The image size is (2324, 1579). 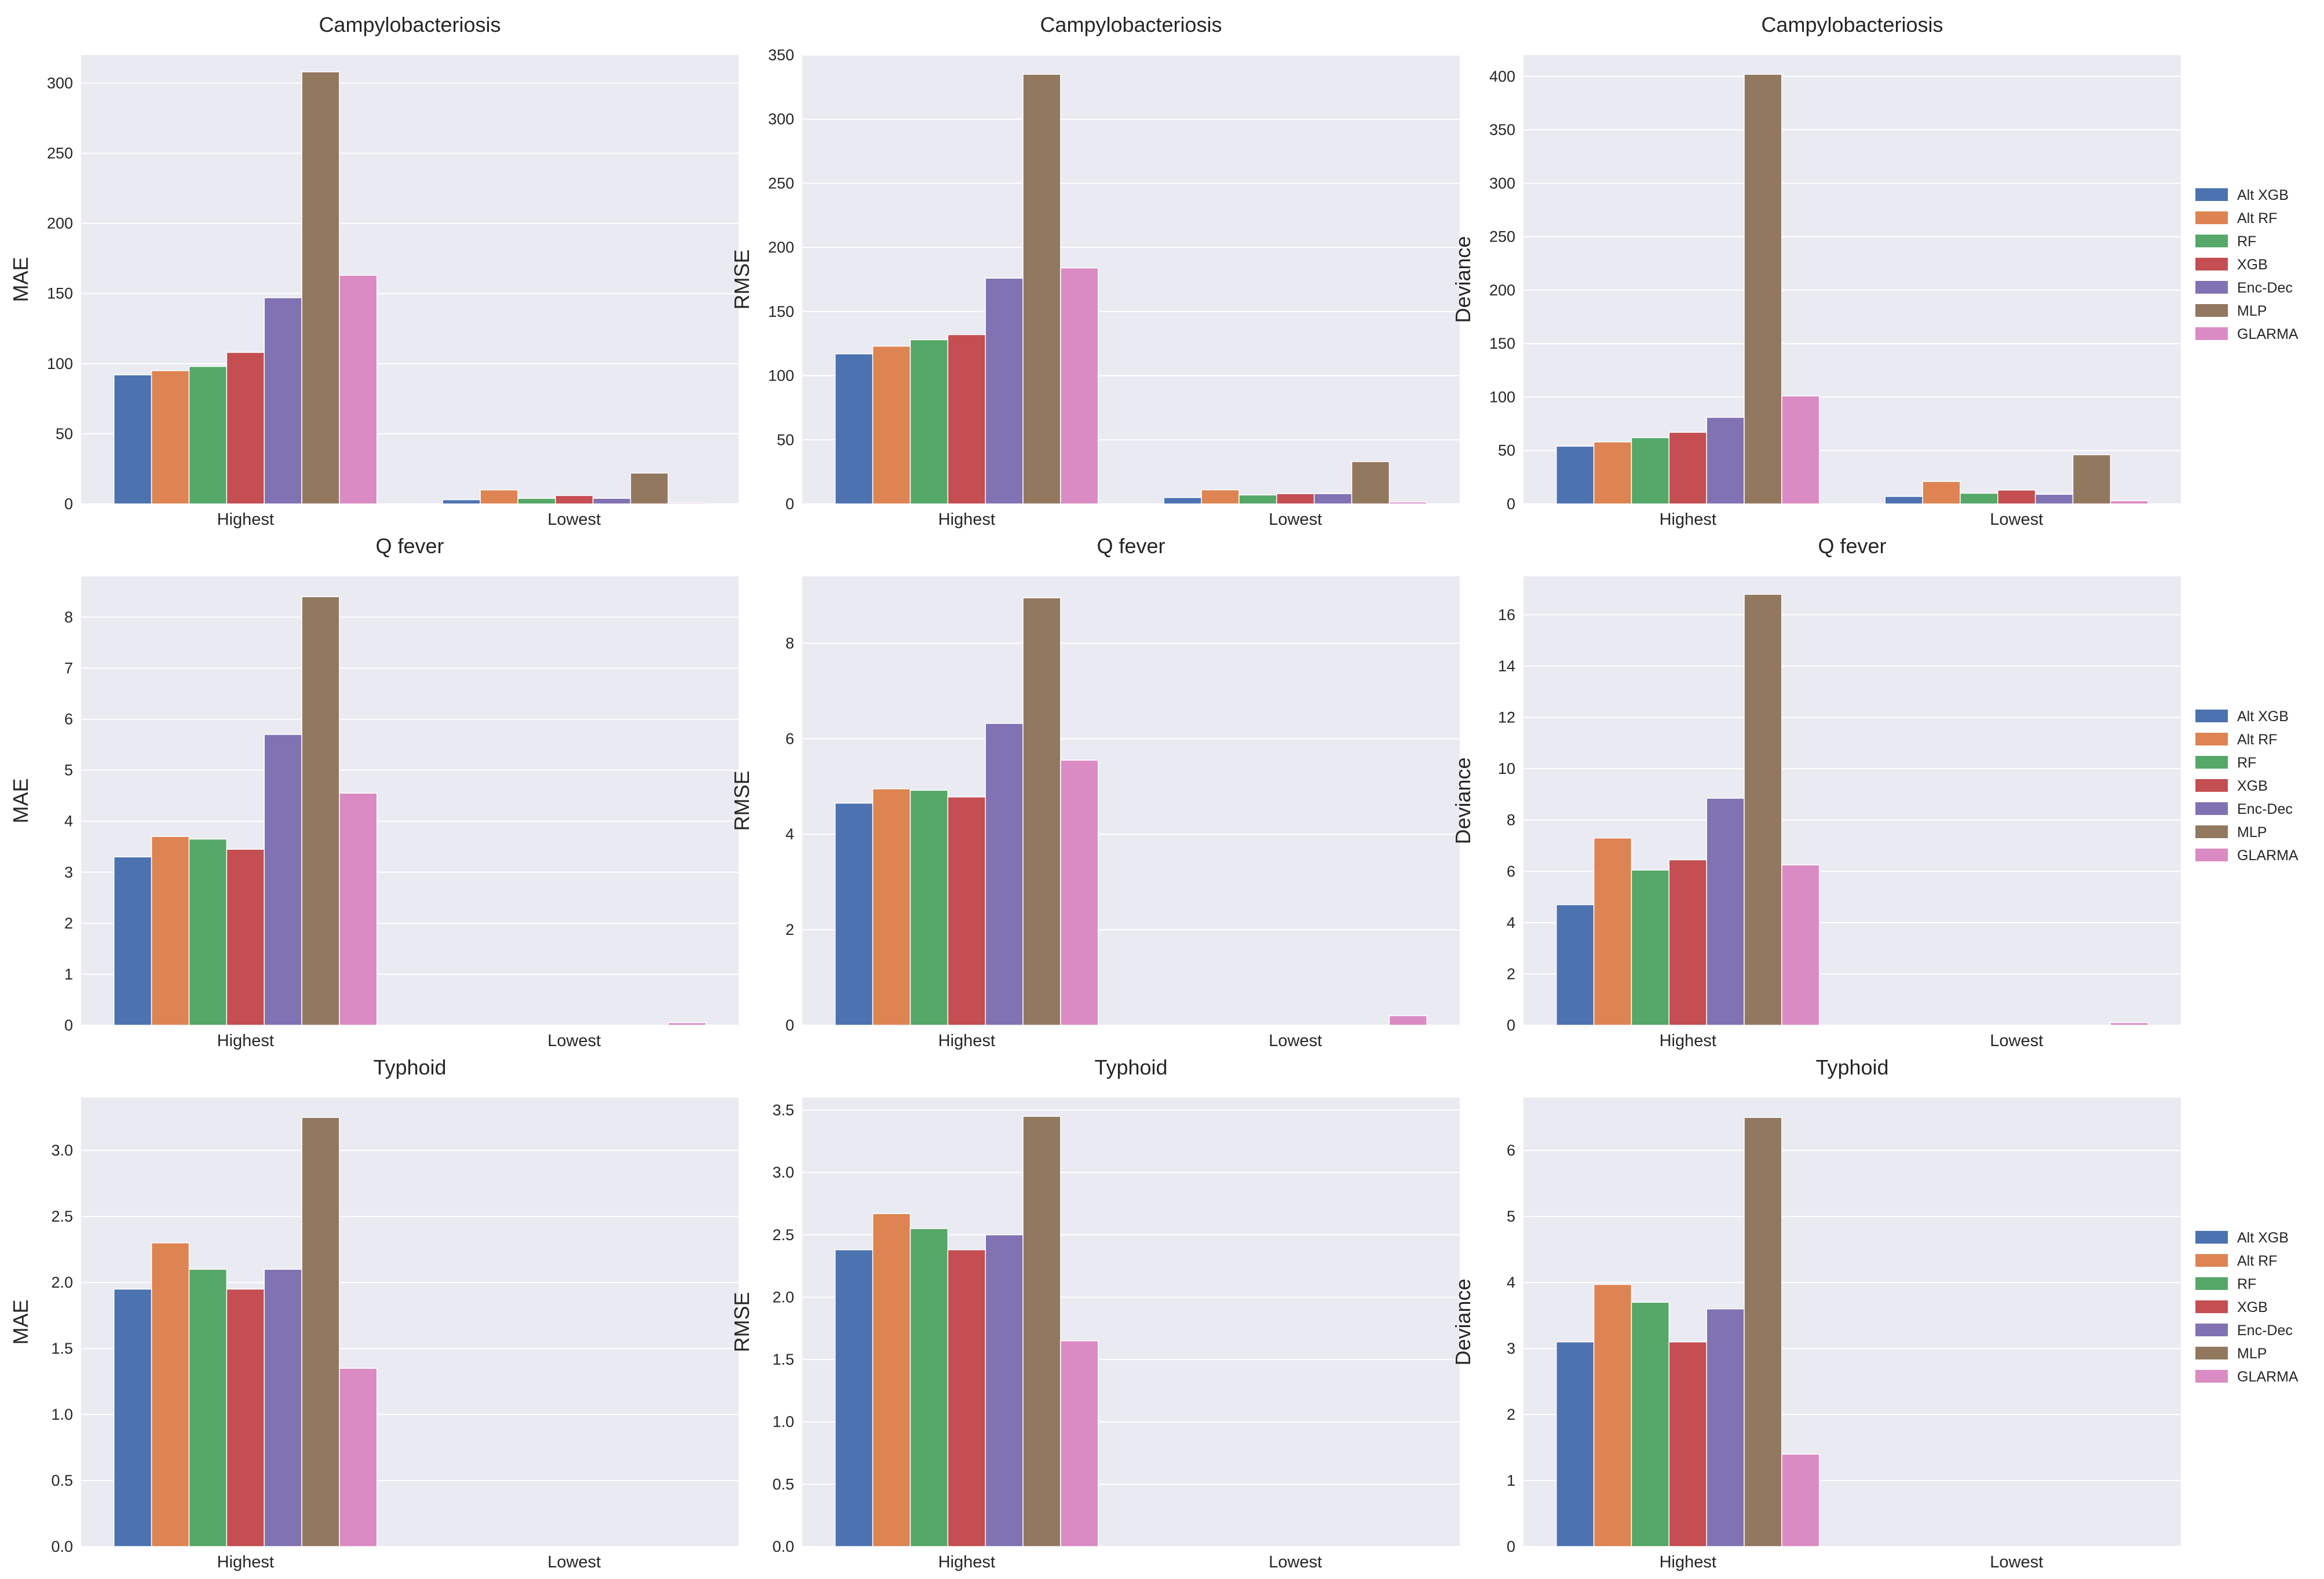 What do you see at coordinates (2257, 1261) in the screenshot?
I see `legend-label: Alt RF` at bounding box center [2257, 1261].